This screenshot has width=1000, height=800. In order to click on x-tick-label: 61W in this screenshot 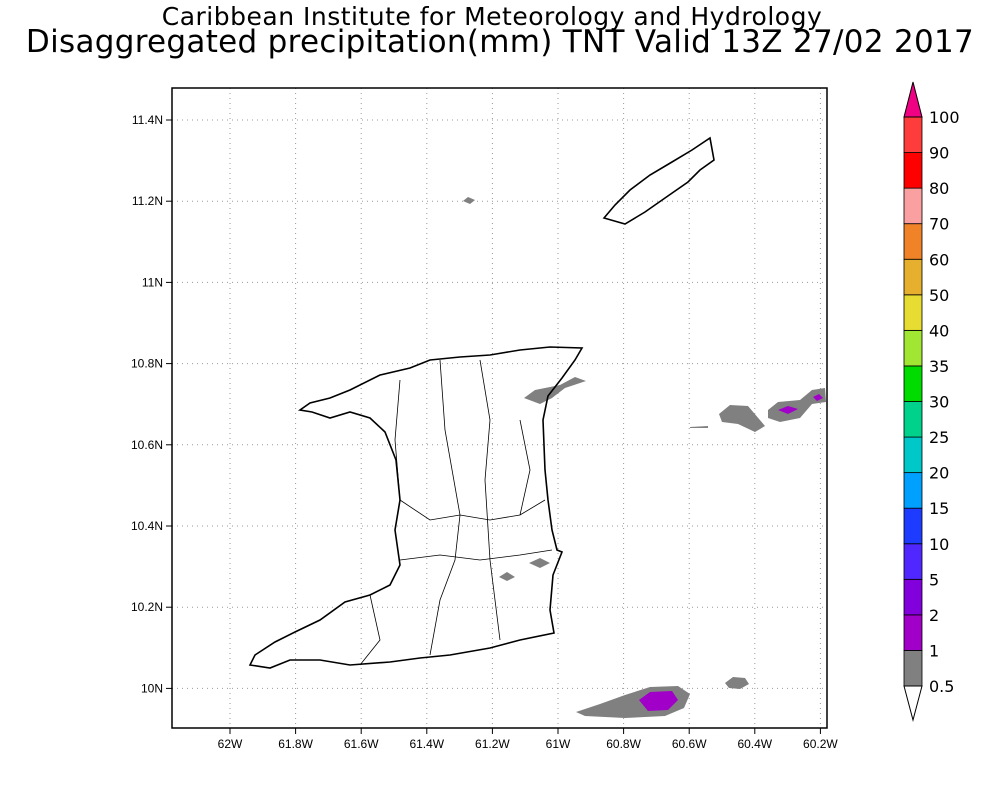, I will do `click(558, 744)`.